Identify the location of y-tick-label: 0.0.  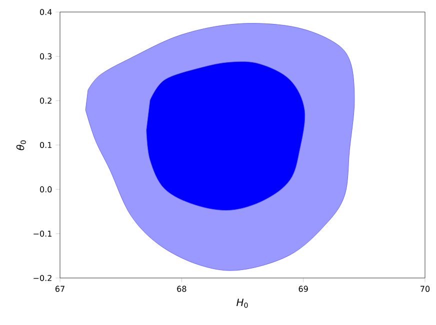
(46, 189).